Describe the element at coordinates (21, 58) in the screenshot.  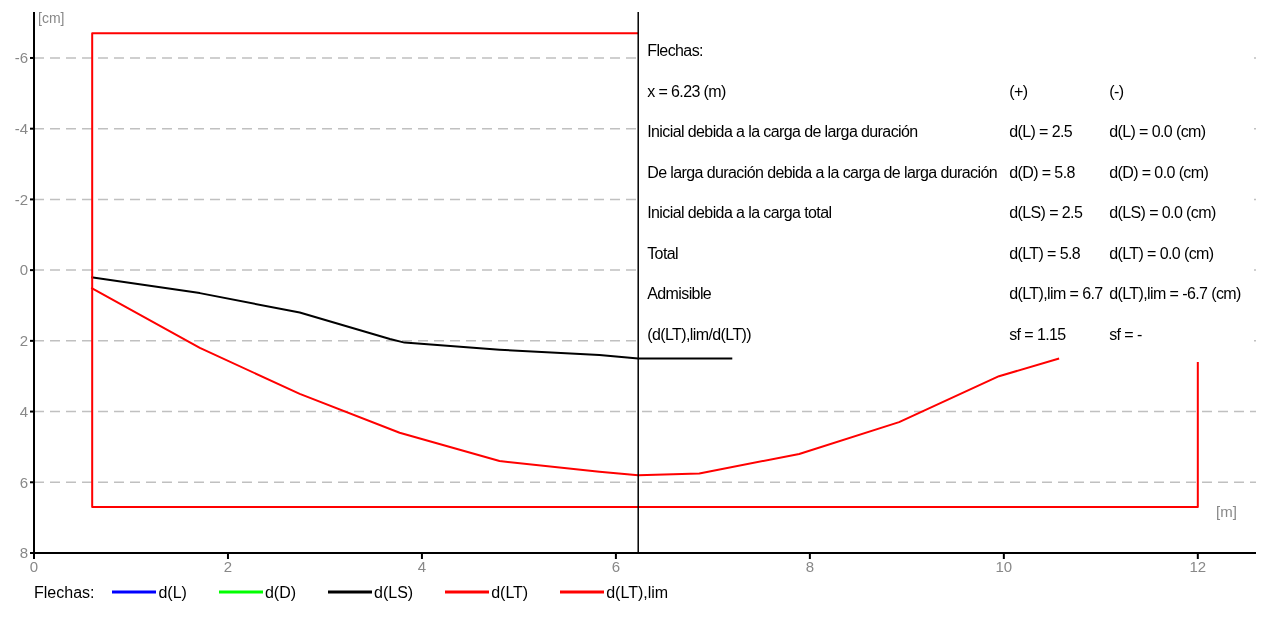
I see `y-tick-label: -6` at that location.